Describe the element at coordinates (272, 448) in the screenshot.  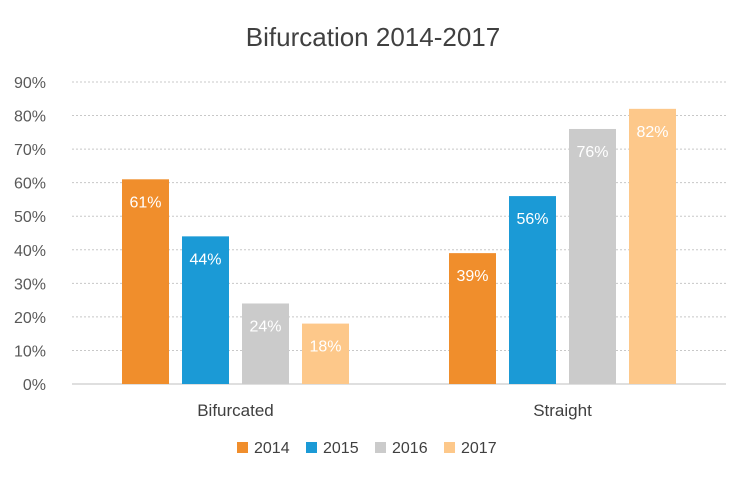
I see `legend-label: 2014` at that location.